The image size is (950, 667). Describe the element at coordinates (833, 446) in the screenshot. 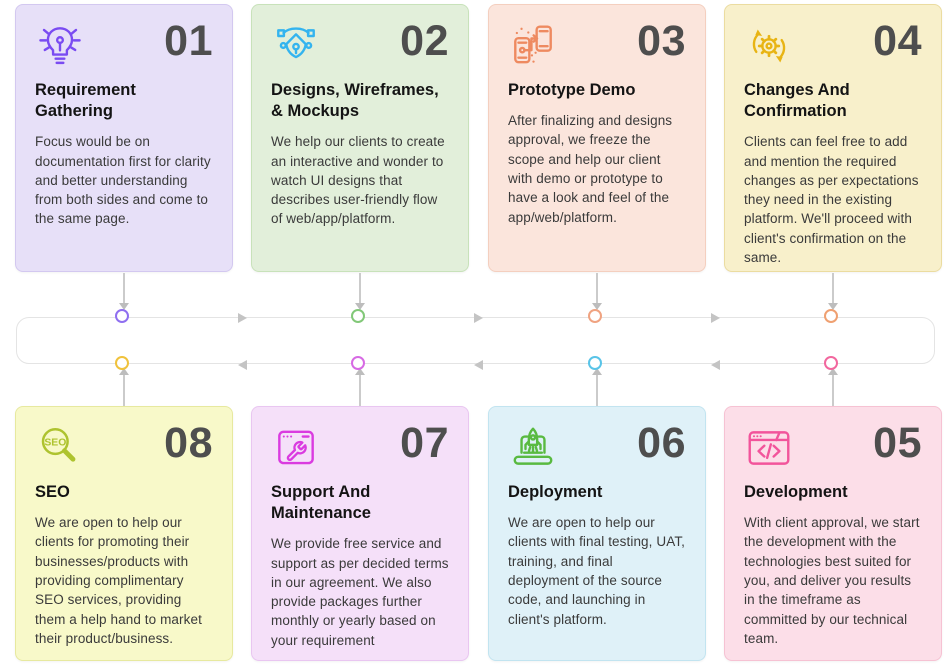

I see `card-header: 05` at that location.